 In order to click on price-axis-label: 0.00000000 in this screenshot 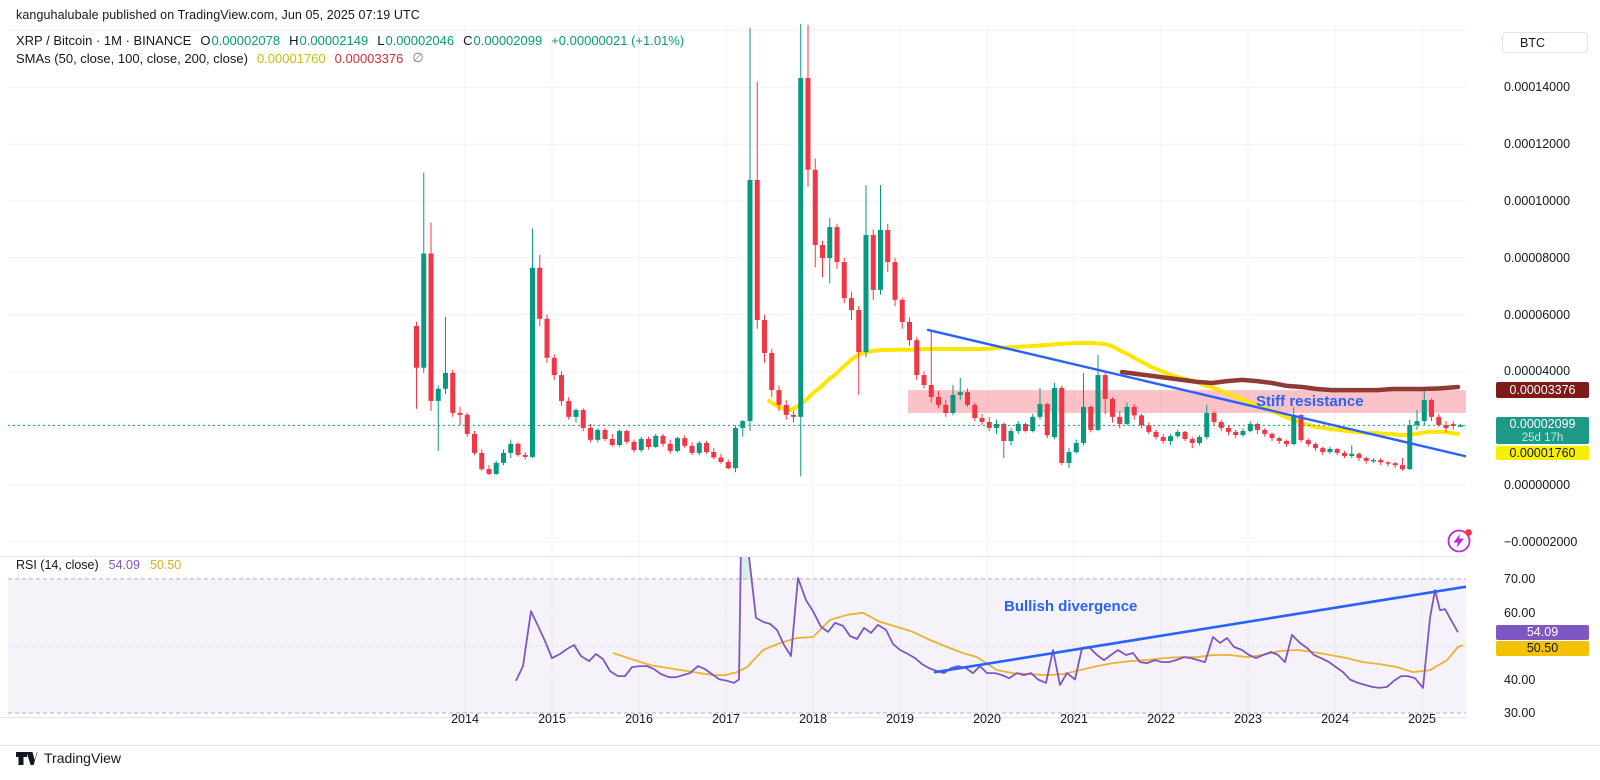, I will do `click(1537, 485)`.